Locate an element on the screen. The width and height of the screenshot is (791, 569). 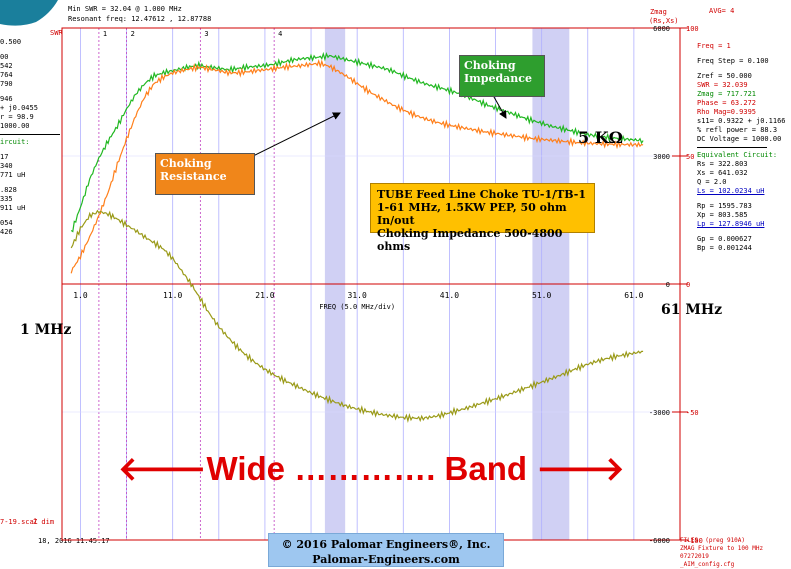
left-readout-row: 17 is located at coordinates (4, 157).